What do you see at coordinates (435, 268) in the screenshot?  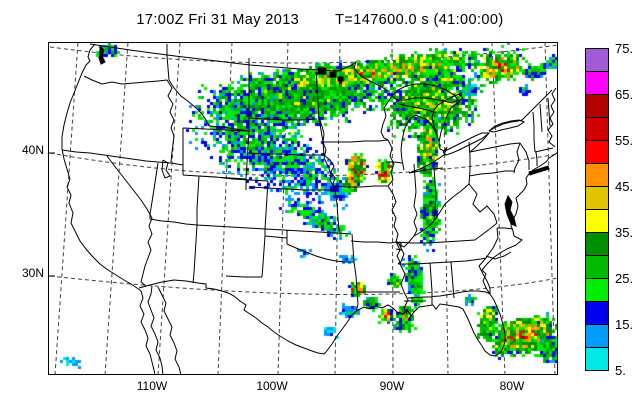 I see `state-boundaries-south` at bounding box center [435, 268].